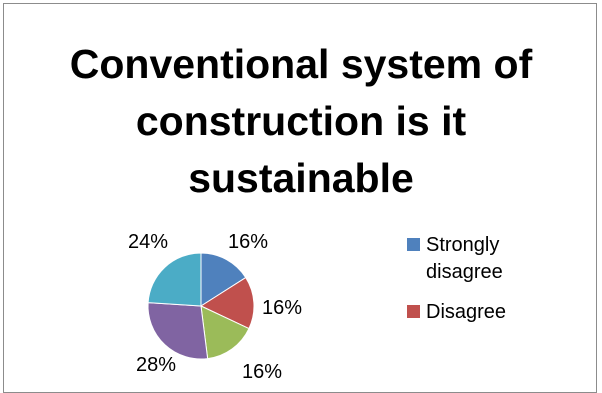 The width and height of the screenshot is (602, 393). I want to click on legend-item-1: Strongly disagree, so click(497, 259).